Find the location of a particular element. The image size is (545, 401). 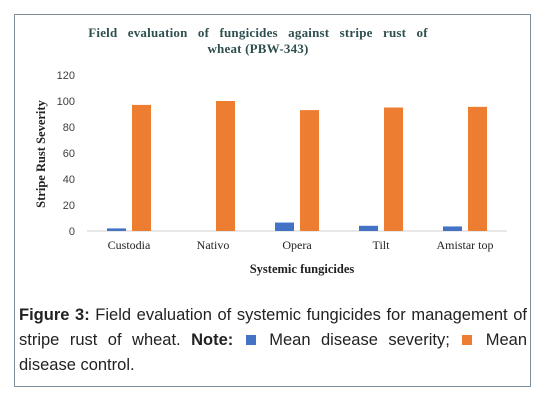

bar-severity-opera is located at coordinates (284, 226).